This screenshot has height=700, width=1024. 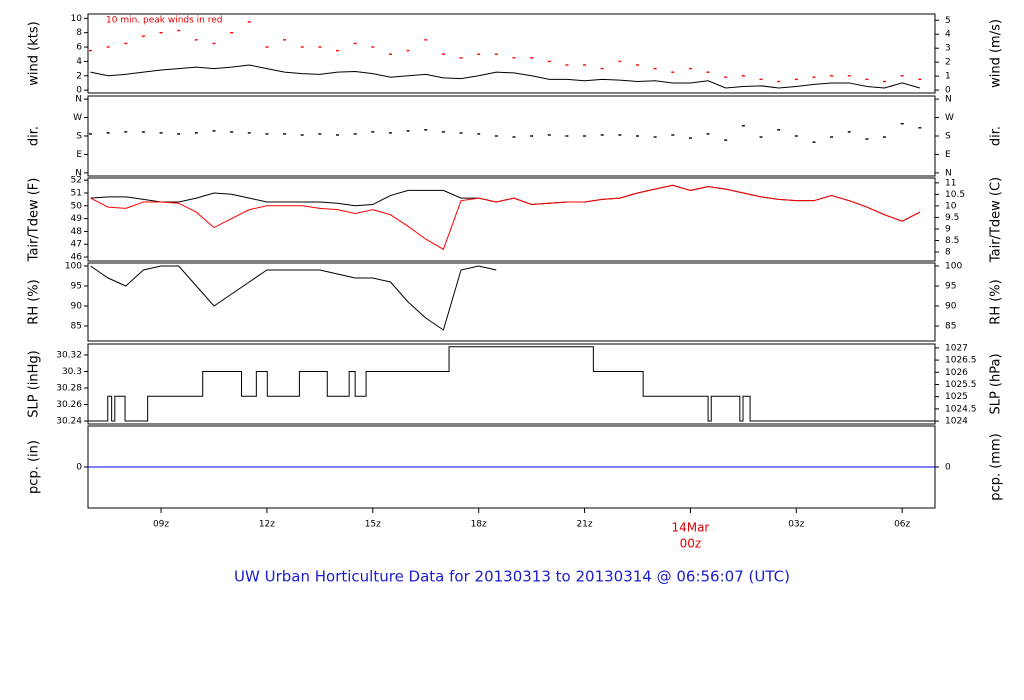 What do you see at coordinates (79, 62) in the screenshot?
I see `y-tick-label: 4` at bounding box center [79, 62].